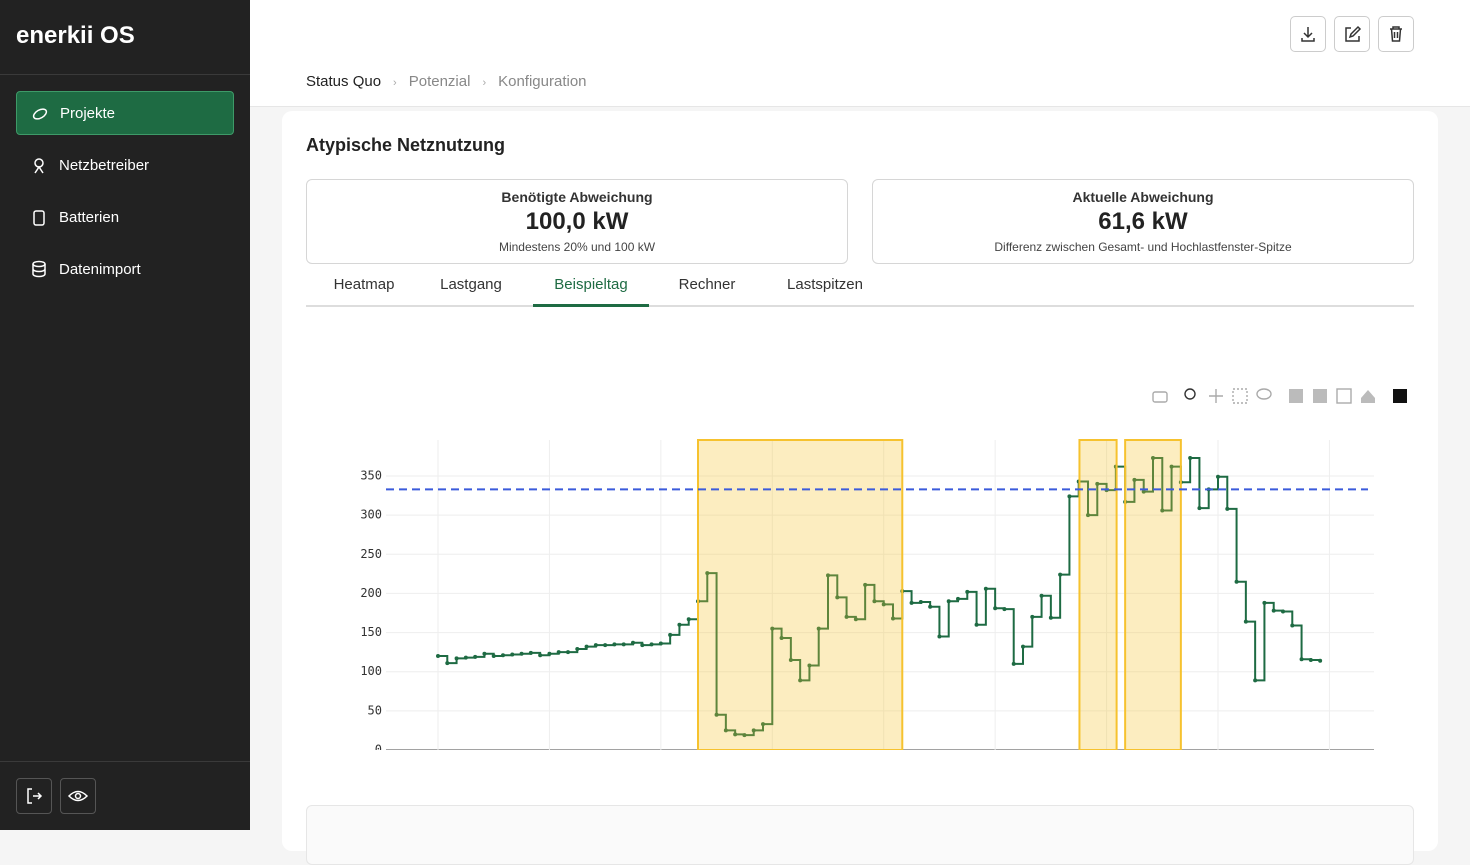 Image resolution: width=1470 pixels, height=865 pixels. Describe the element at coordinates (1296, 396) in the screenshot. I see `zoom-in-icon` at that location.